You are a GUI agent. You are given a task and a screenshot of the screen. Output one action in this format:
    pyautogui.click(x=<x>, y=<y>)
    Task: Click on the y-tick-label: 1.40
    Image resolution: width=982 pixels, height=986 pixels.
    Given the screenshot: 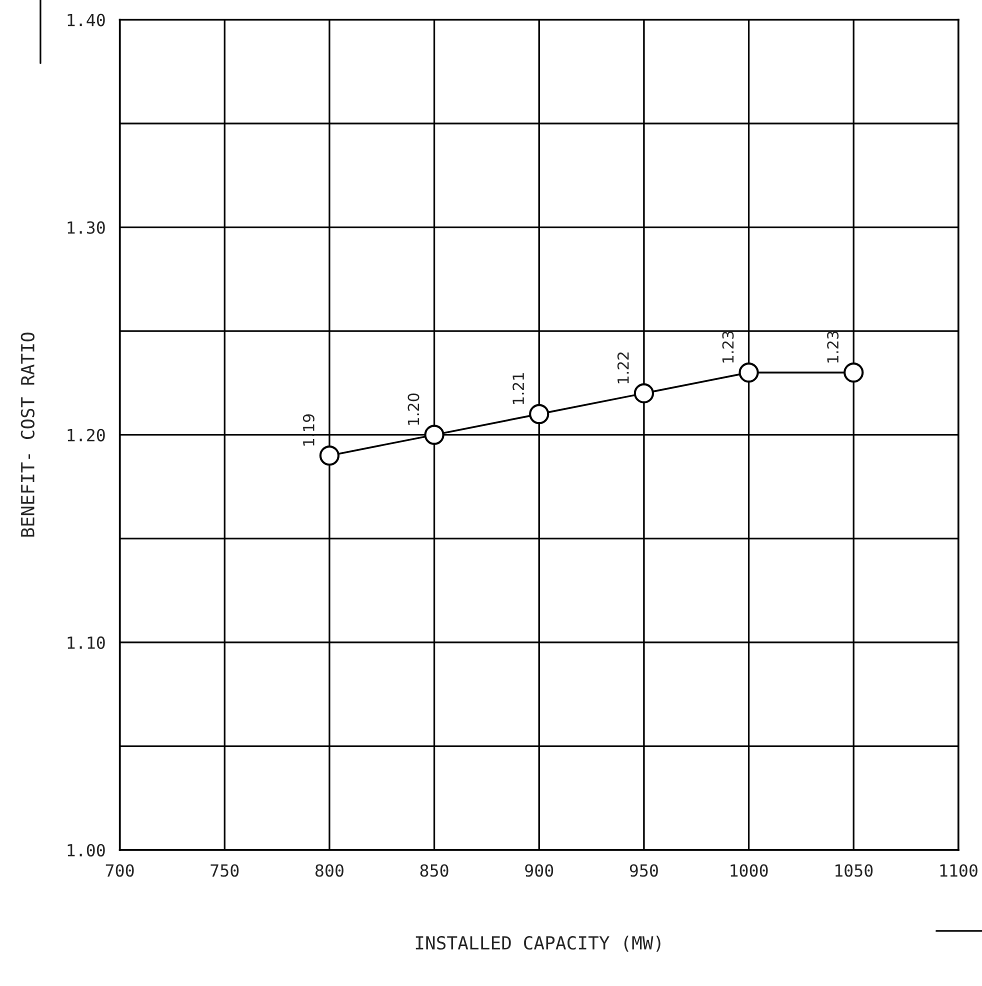 What is the action you would take?
    pyautogui.click(x=86, y=20)
    